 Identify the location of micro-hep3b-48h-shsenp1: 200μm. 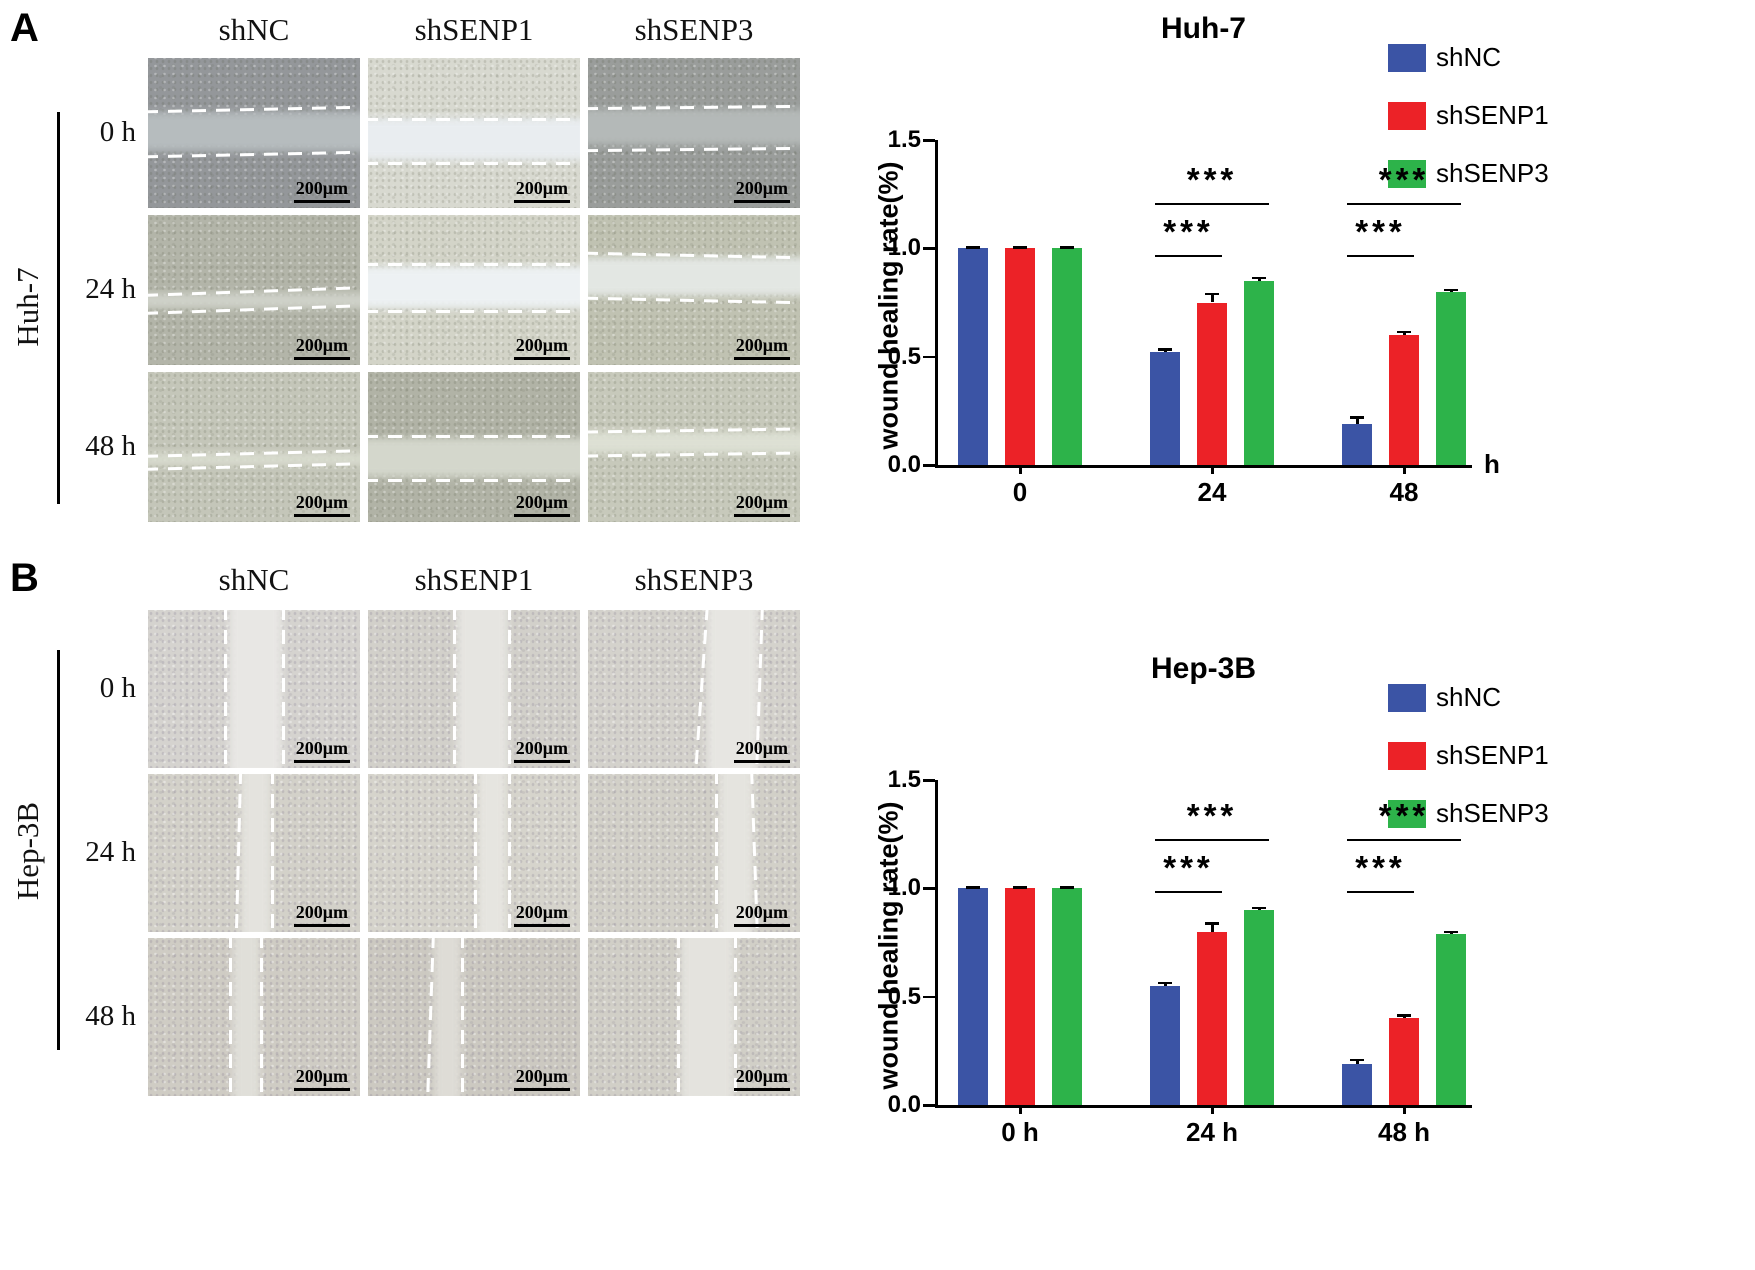
(474, 1017).